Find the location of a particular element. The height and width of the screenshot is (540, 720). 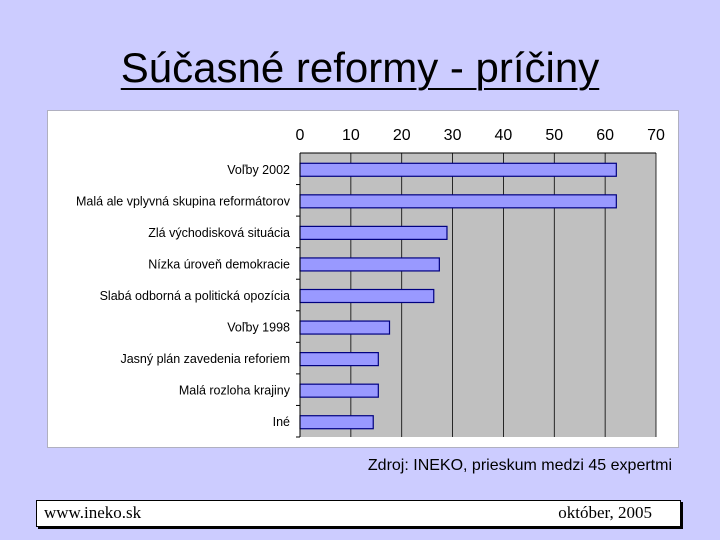

footer-date: október, 2005 is located at coordinates (605, 512).